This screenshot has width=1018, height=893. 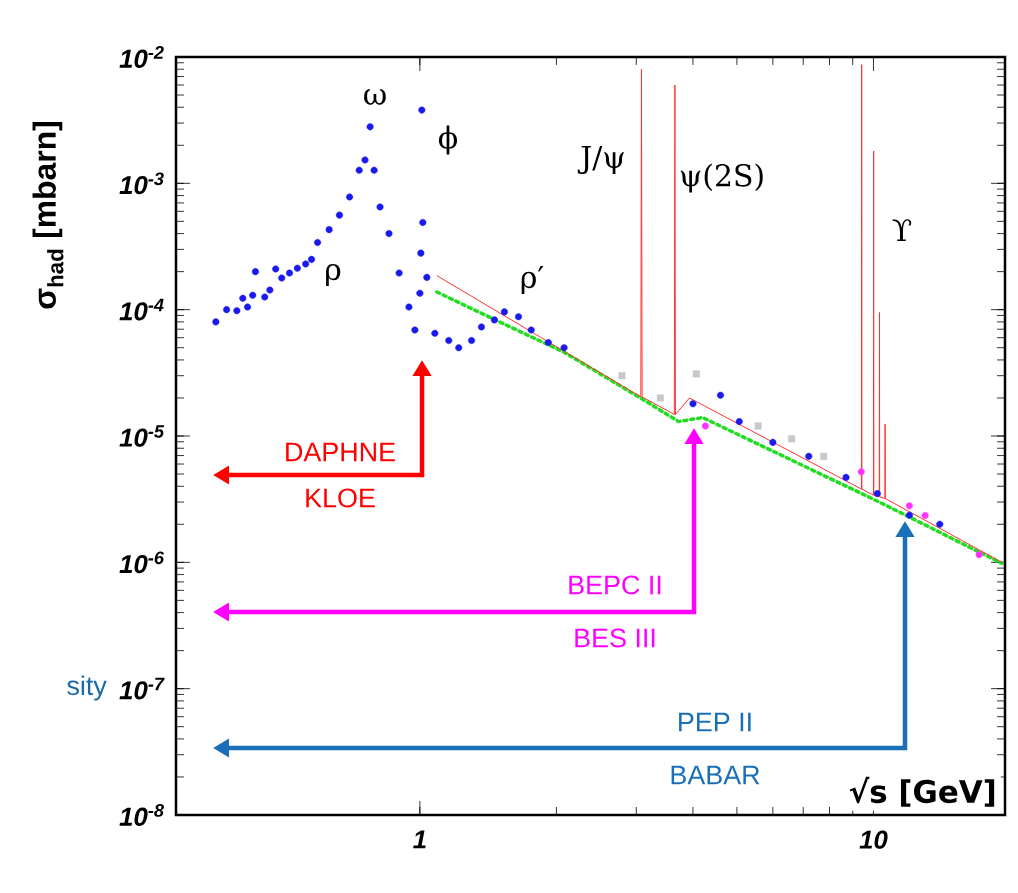 What do you see at coordinates (902, 230) in the screenshot?
I see `annotation: ϒ` at bounding box center [902, 230].